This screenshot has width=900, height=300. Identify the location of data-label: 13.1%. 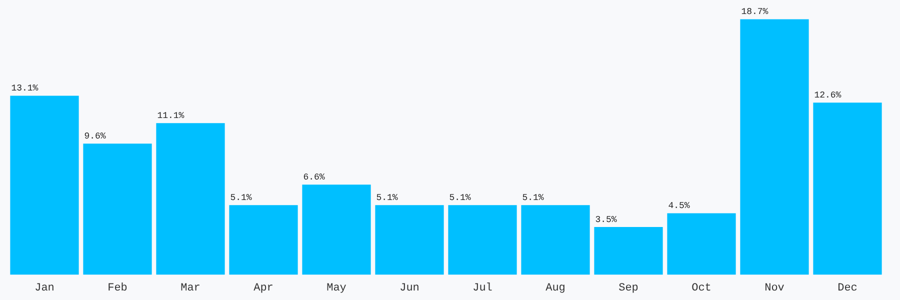
(25, 89).